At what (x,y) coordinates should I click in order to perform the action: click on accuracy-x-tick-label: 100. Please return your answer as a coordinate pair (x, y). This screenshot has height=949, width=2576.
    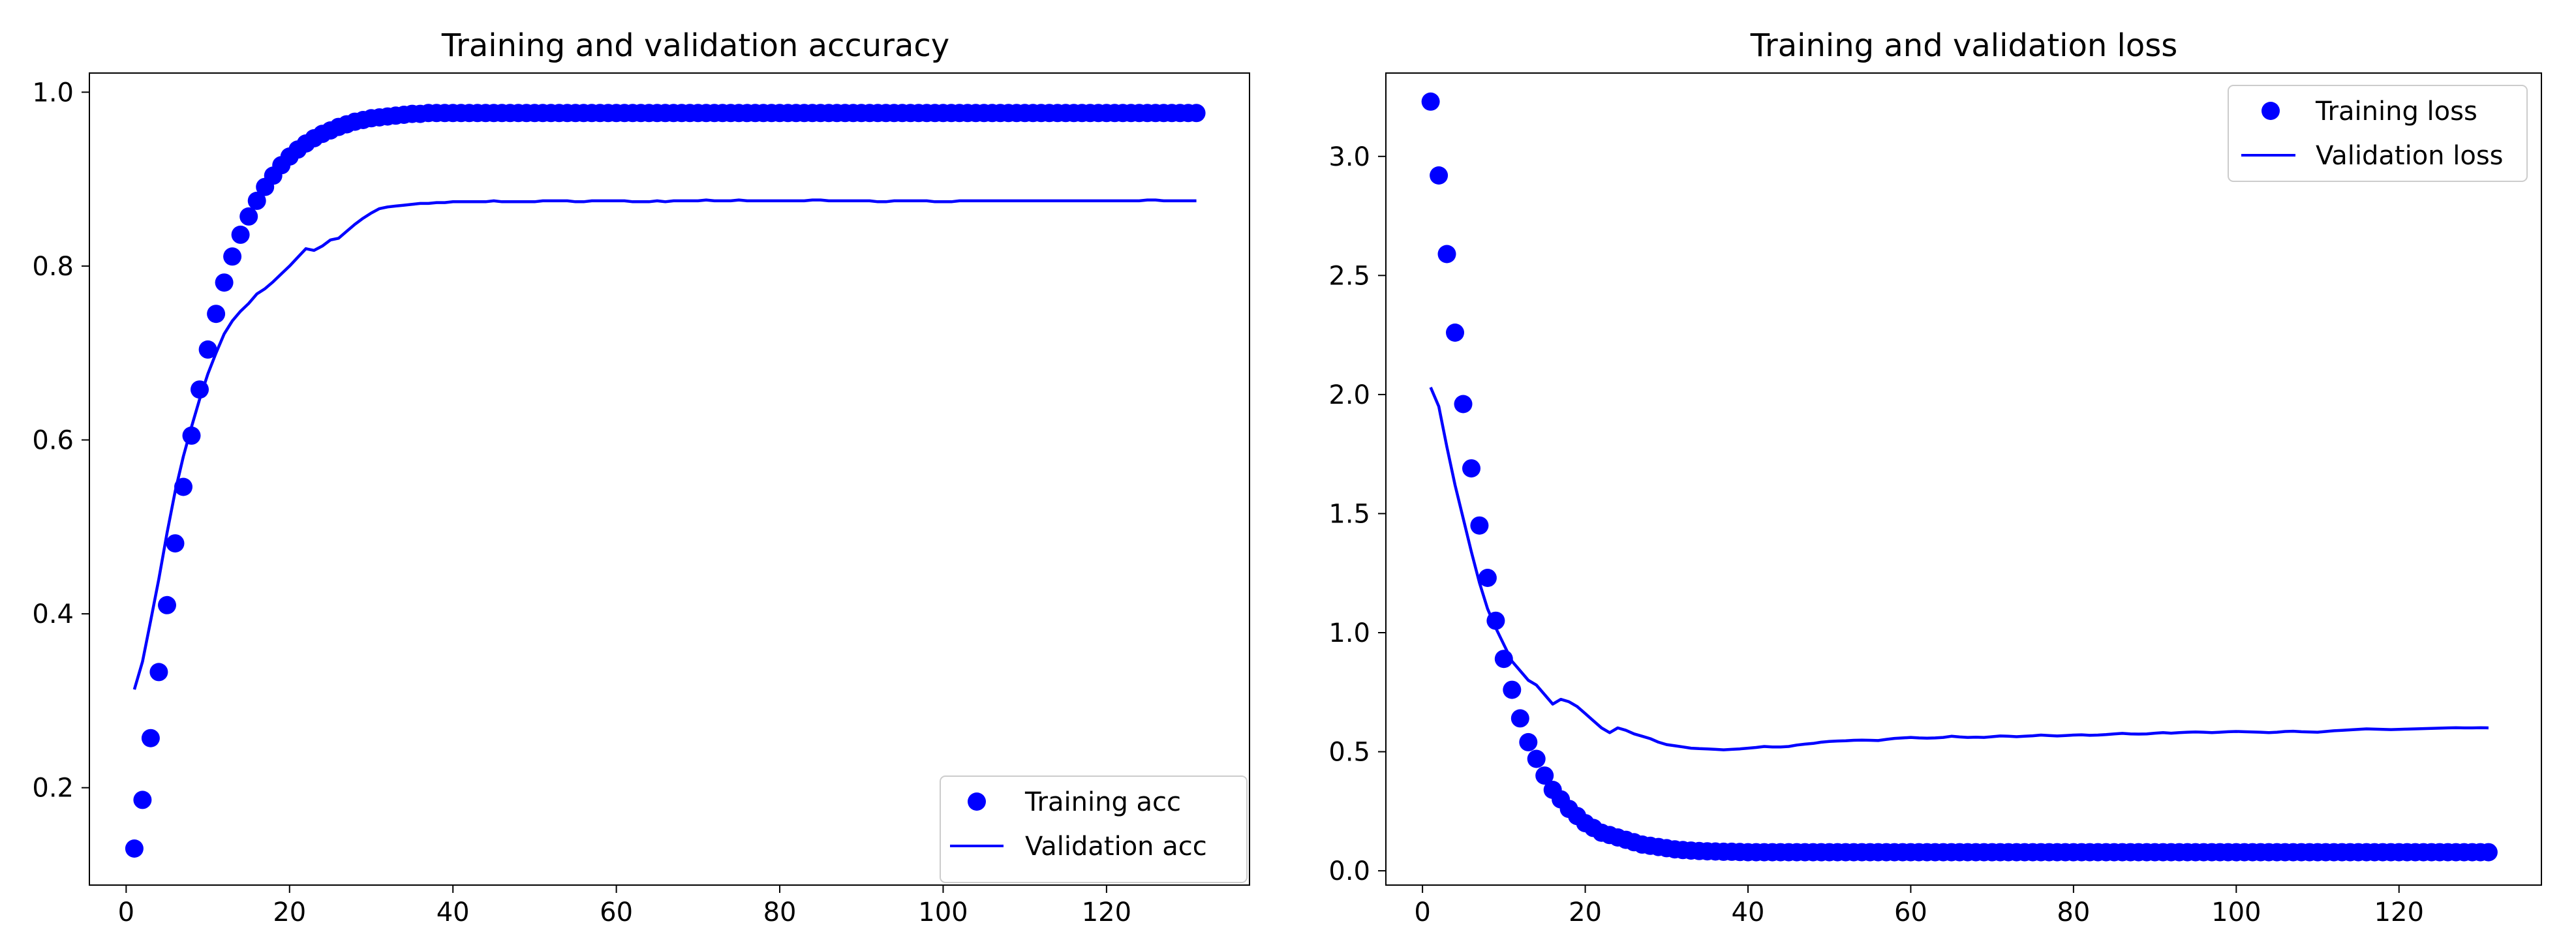
    Looking at the image, I should click on (943, 912).